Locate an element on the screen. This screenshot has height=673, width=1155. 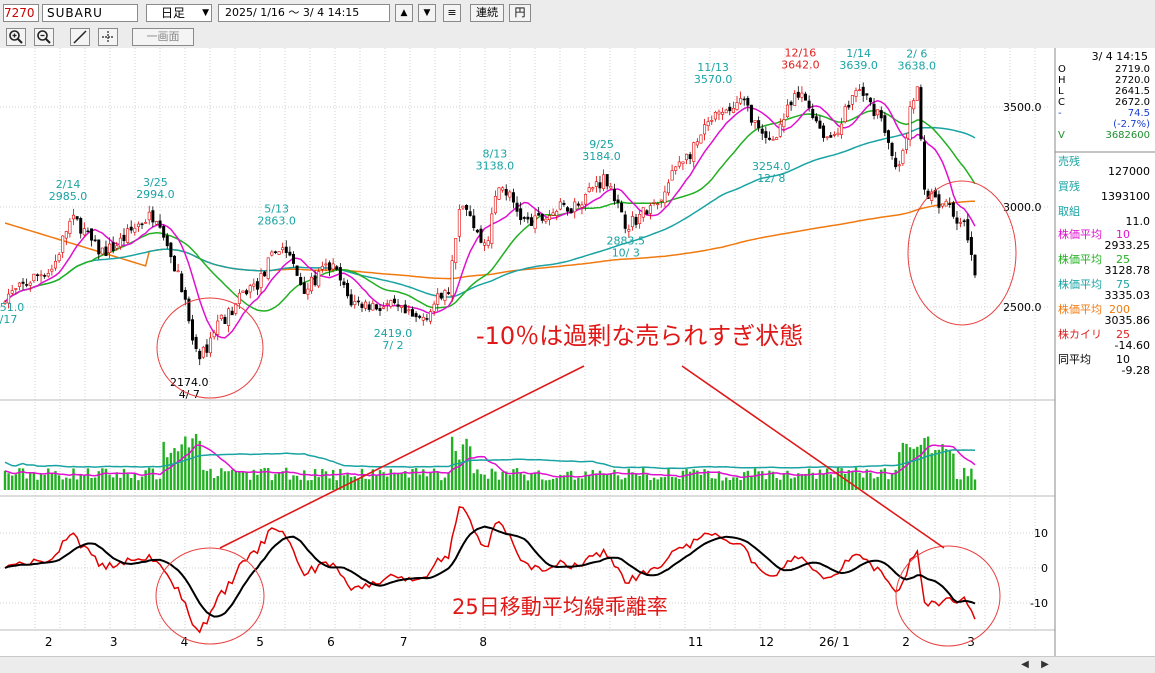
price-label-date: 1/17 is located at coordinates (8, 319).